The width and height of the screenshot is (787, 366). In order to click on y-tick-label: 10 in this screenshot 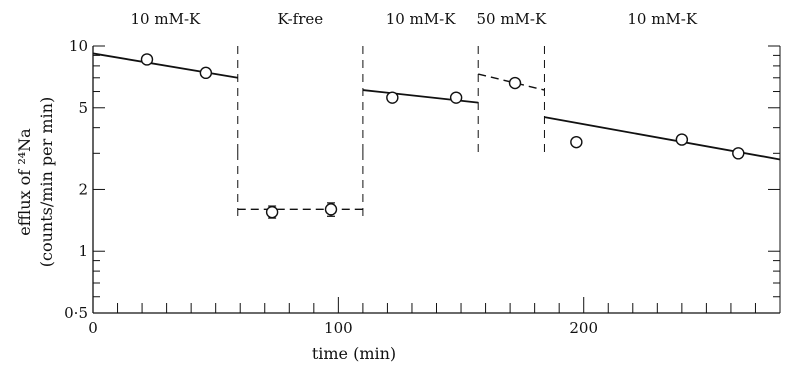, I will do `click(78, 46)`.